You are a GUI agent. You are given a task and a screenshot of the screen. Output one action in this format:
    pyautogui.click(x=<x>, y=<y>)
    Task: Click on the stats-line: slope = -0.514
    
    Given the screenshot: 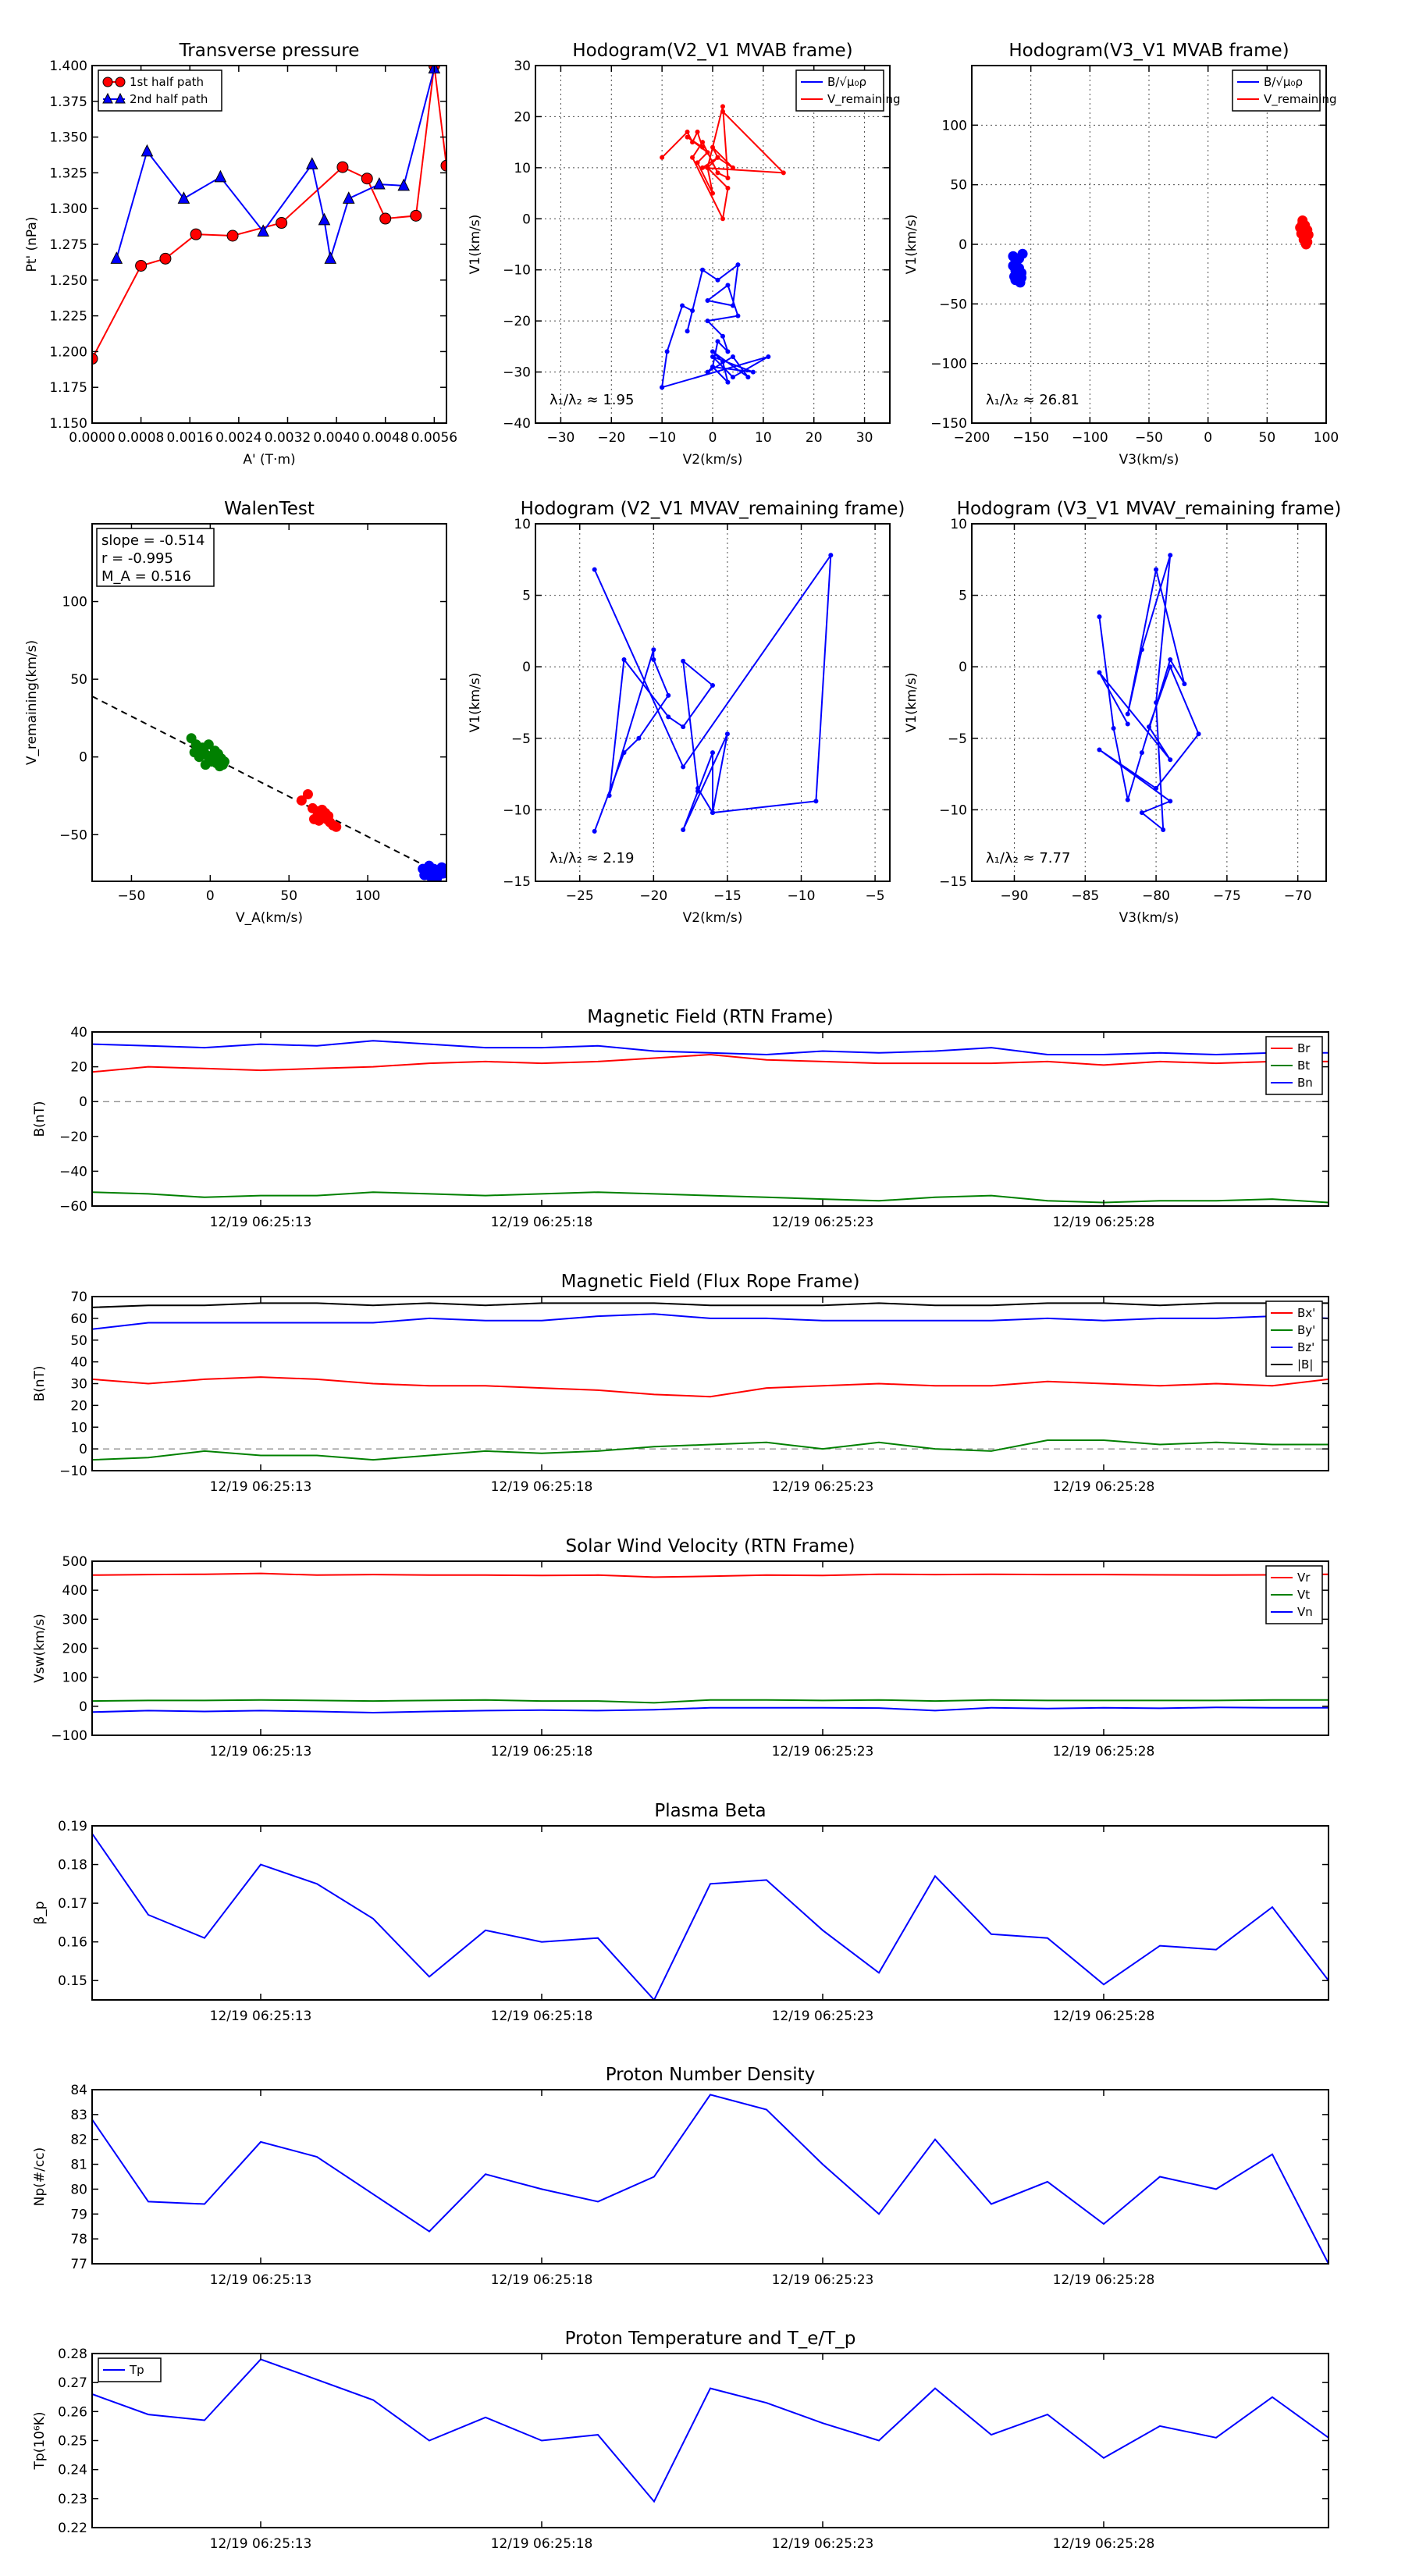 What is the action you would take?
    pyautogui.click(x=153, y=540)
    